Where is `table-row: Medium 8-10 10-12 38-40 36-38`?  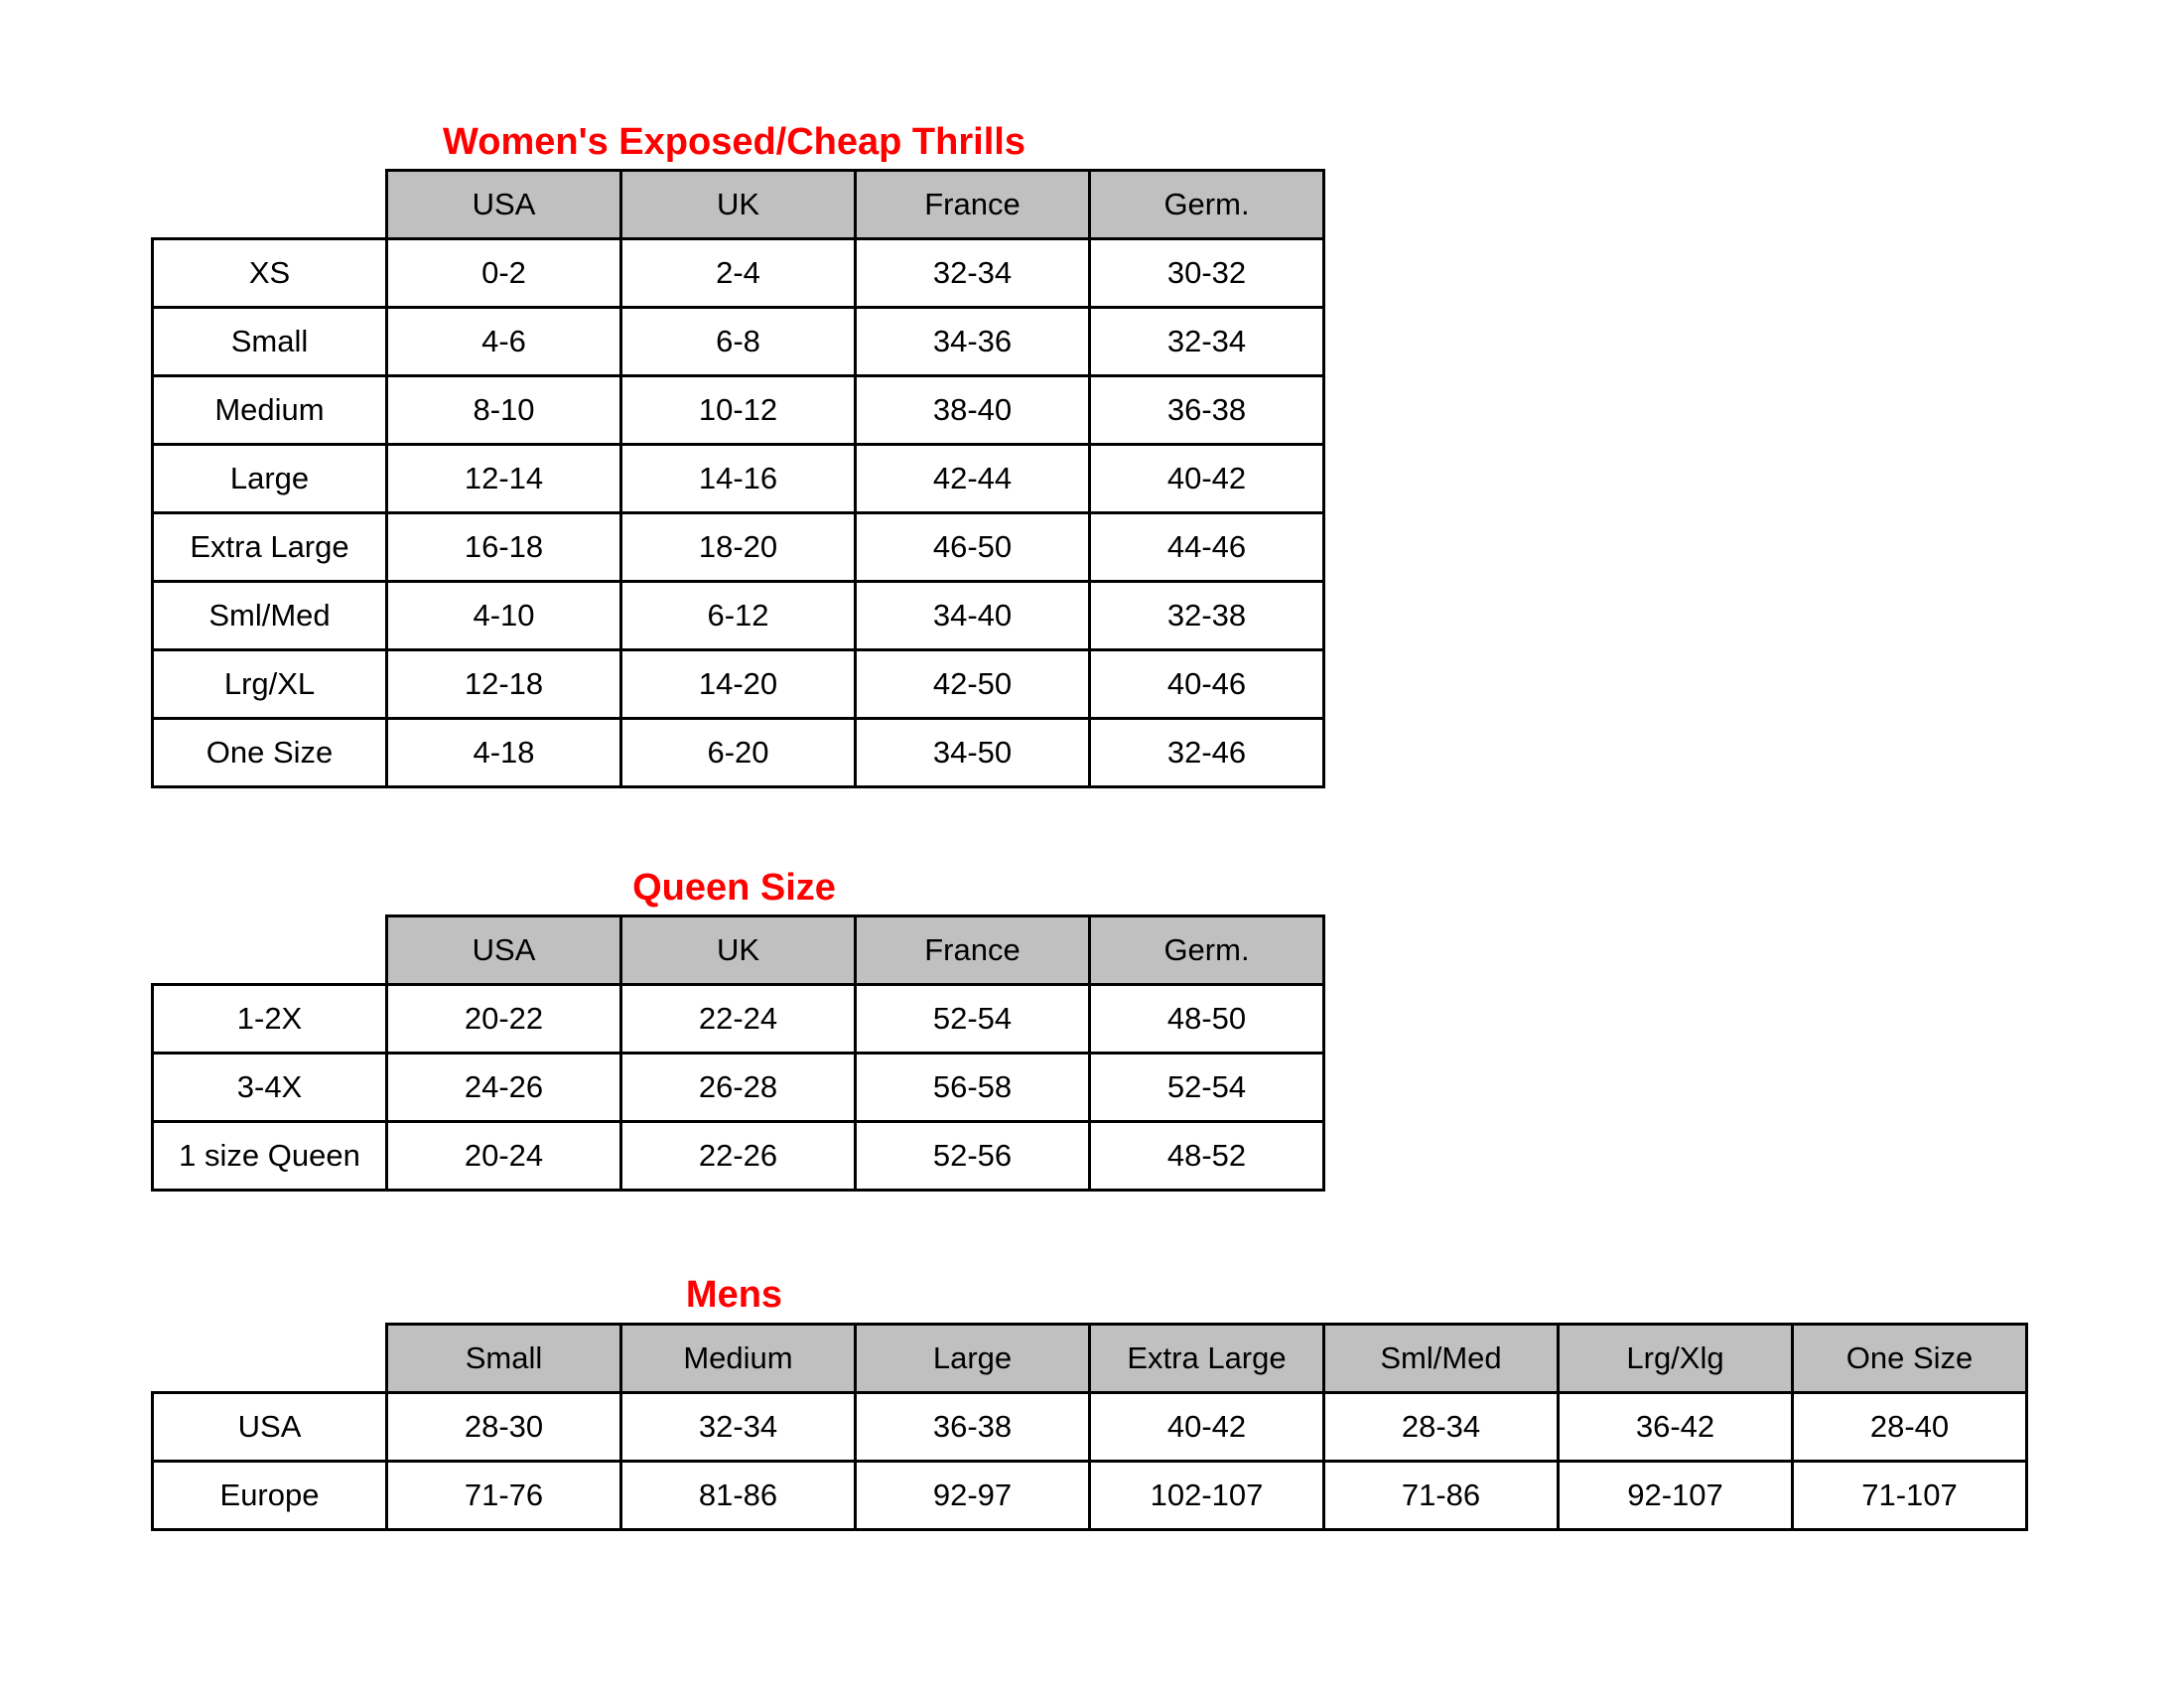 table-row: Medium 8-10 10-12 38-40 36-38 is located at coordinates (738, 410).